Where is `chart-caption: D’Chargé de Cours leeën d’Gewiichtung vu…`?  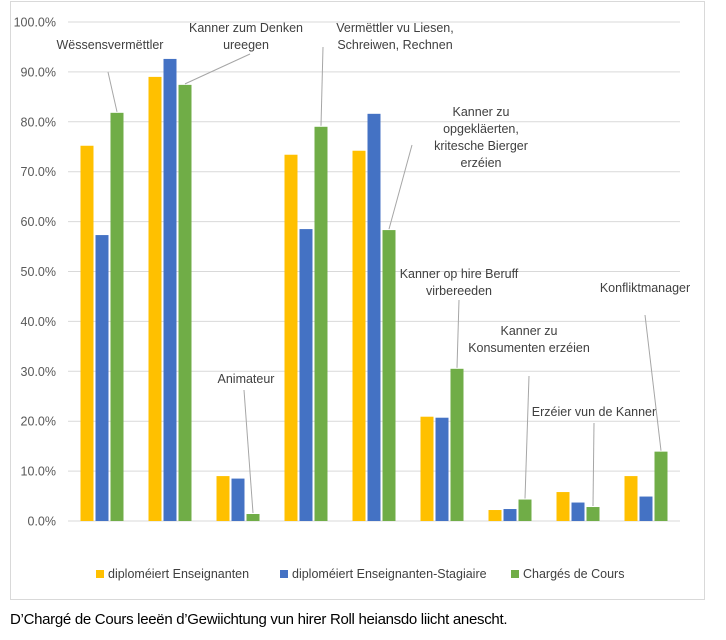
chart-caption: D’Chargé de Cours leeën d’Gewiichtung vu… is located at coordinates (259, 619).